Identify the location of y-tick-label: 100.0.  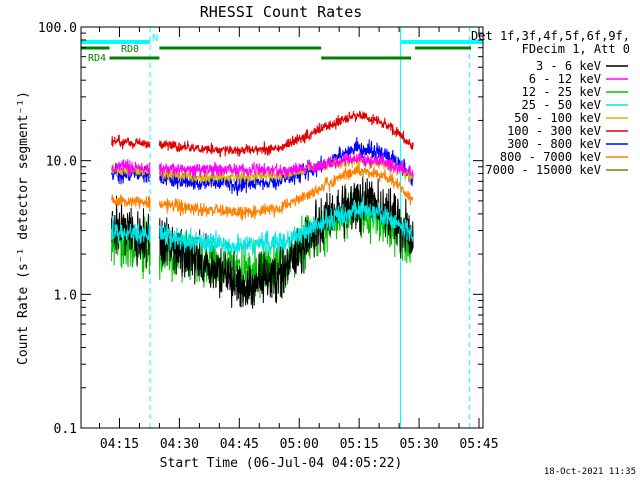
(57, 28).